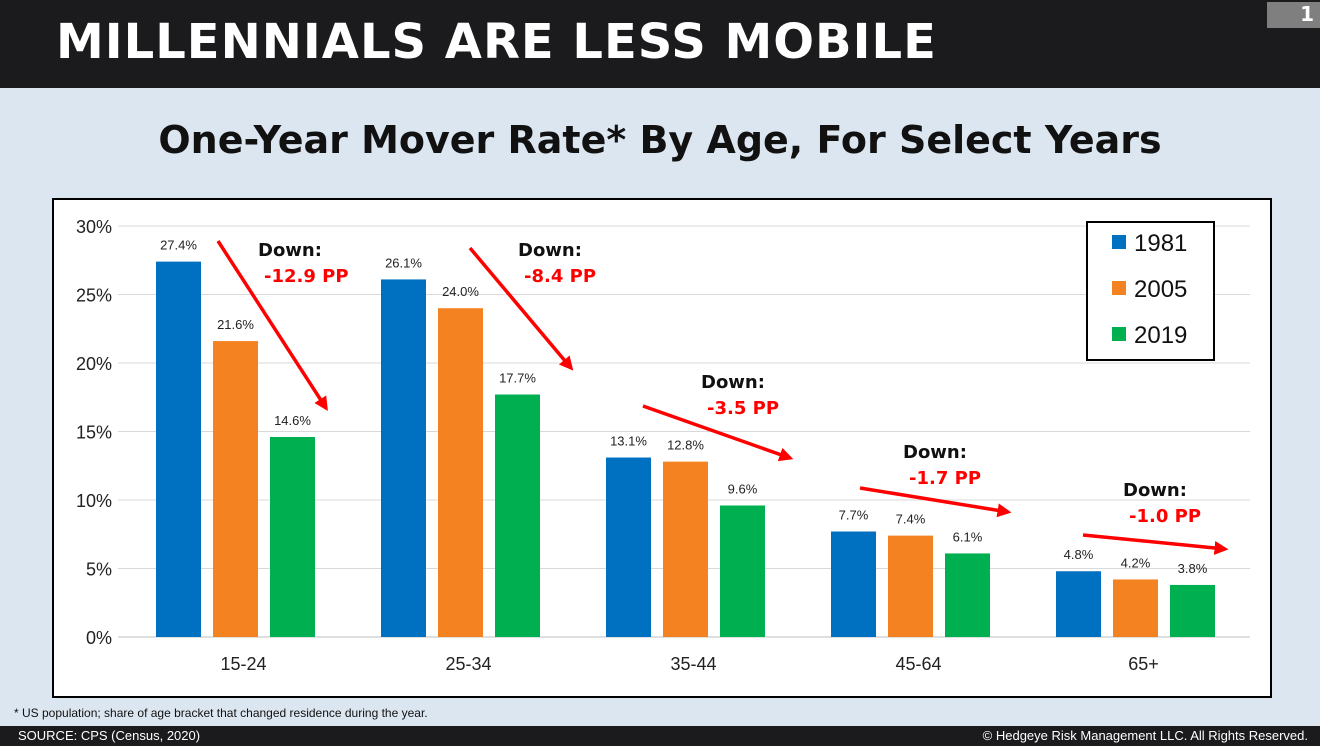 This screenshot has height=746, width=1320. I want to click on legend-box, so click(1150, 291).